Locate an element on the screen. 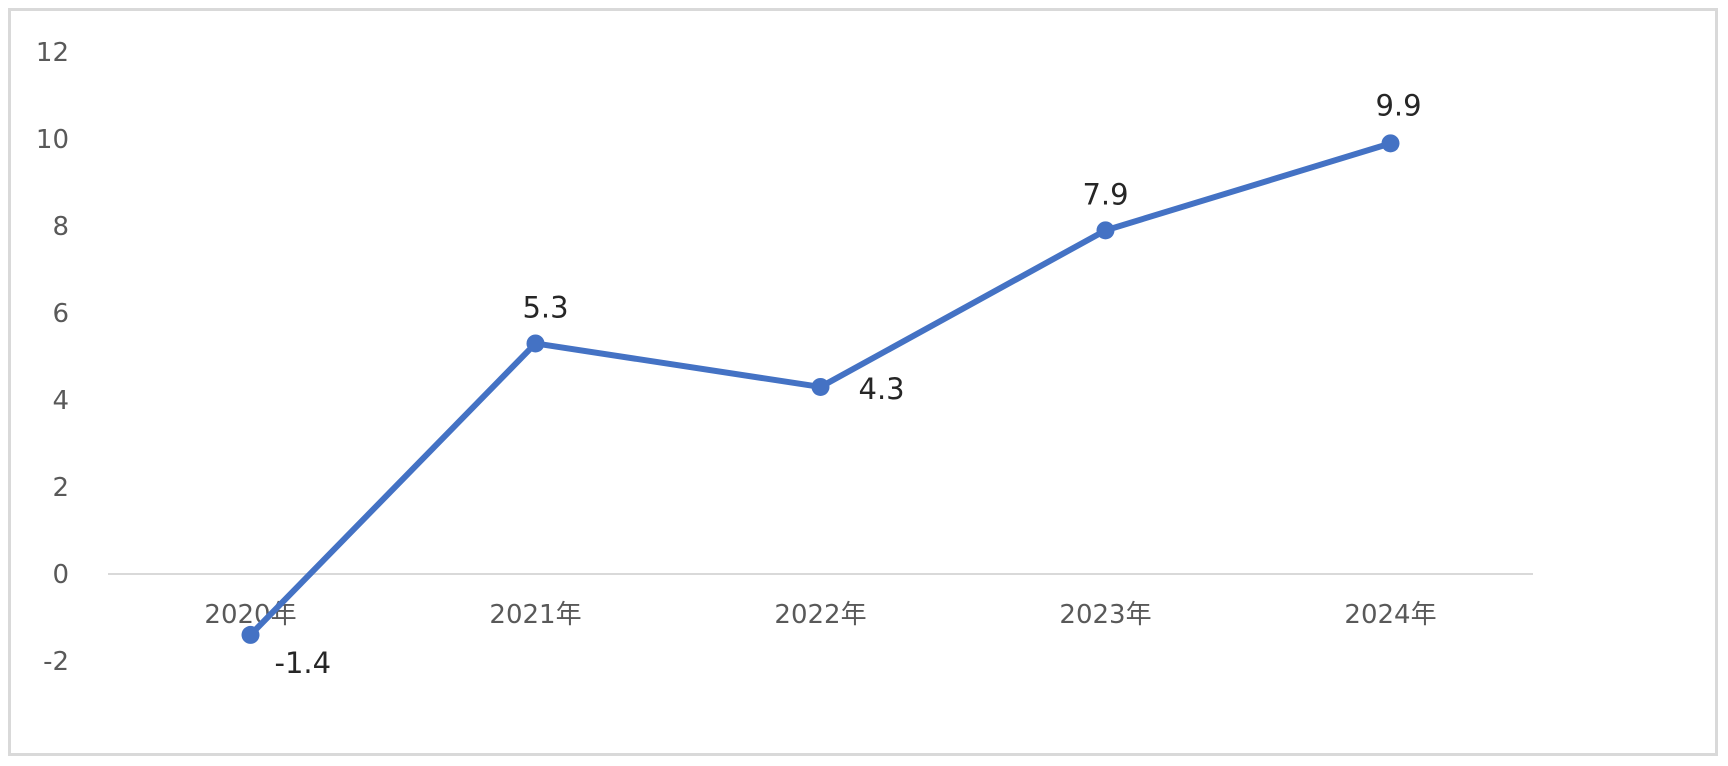  x-tick-label: 2023年 is located at coordinates (1105, 615).